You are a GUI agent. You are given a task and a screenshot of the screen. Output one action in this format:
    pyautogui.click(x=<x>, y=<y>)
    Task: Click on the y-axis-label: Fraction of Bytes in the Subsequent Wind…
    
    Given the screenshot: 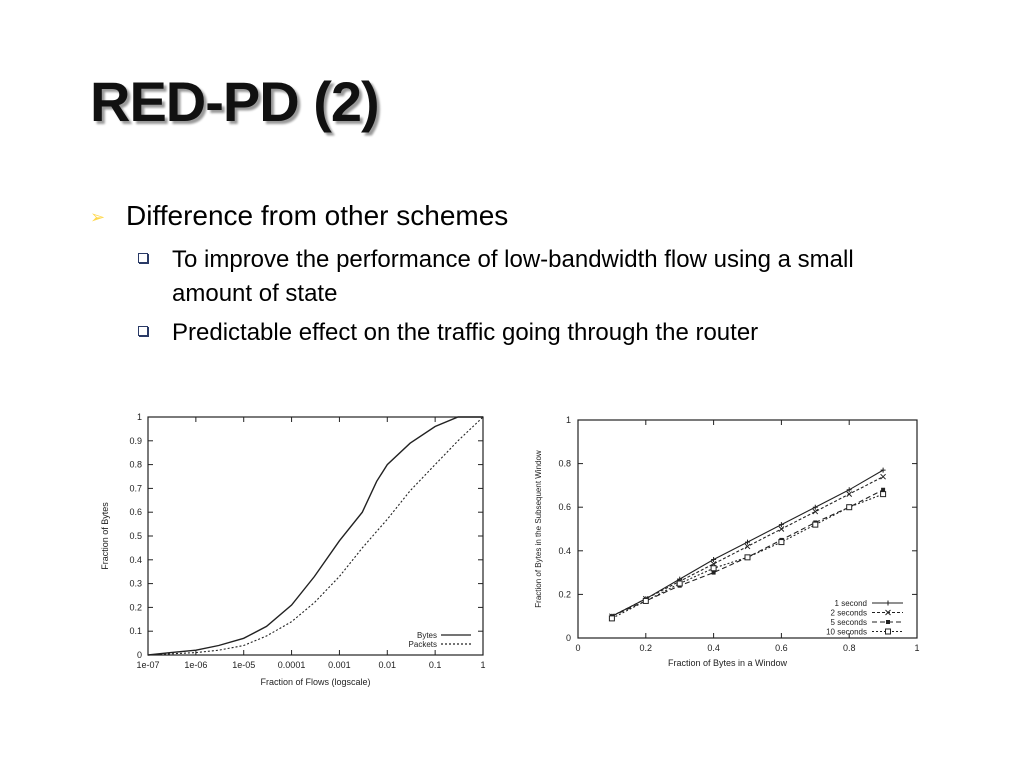 What is the action you would take?
    pyautogui.click(x=538, y=529)
    